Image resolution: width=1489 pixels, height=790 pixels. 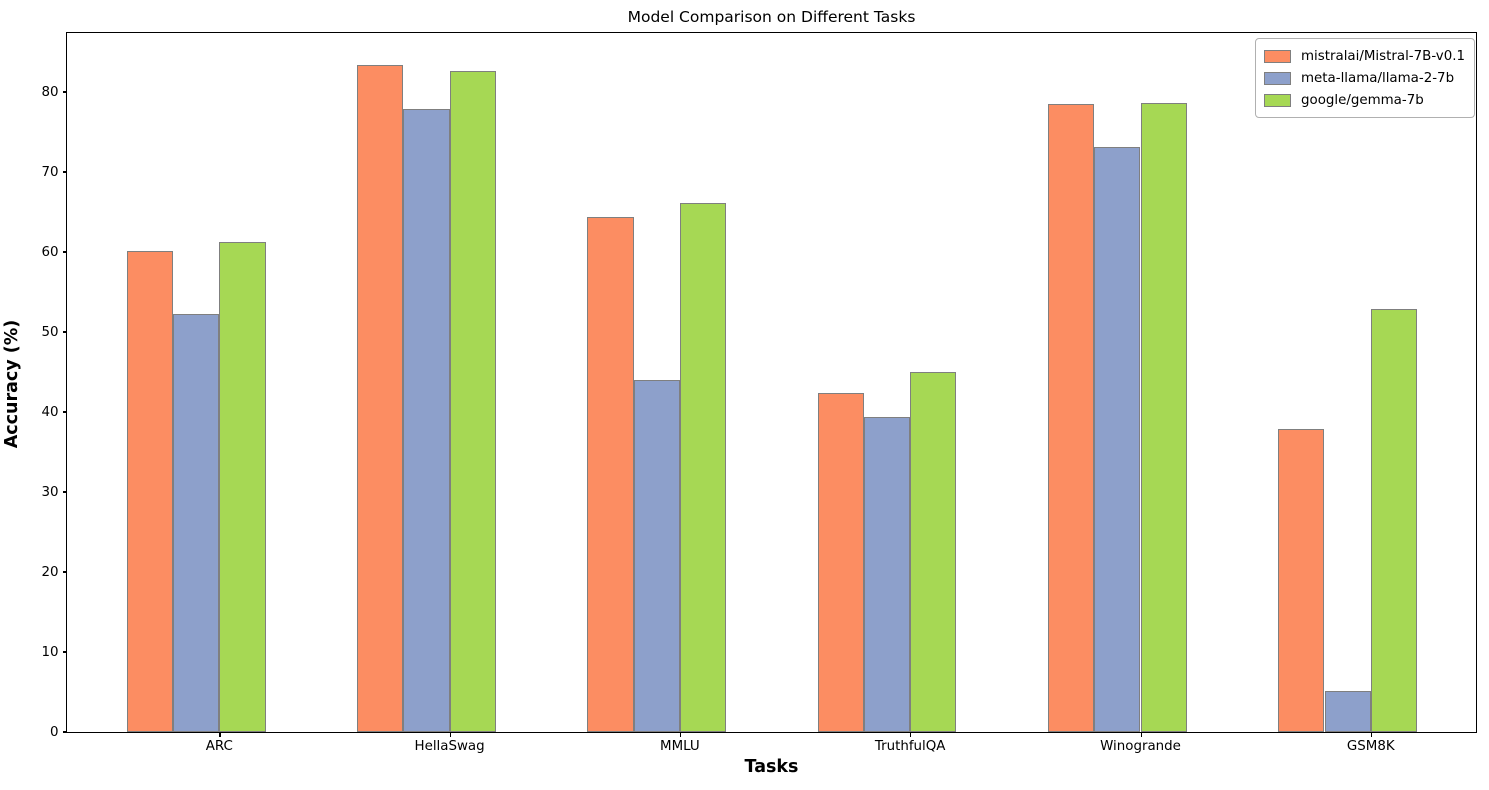 I want to click on x-tick-label: TruthfulQA, so click(x=910, y=746).